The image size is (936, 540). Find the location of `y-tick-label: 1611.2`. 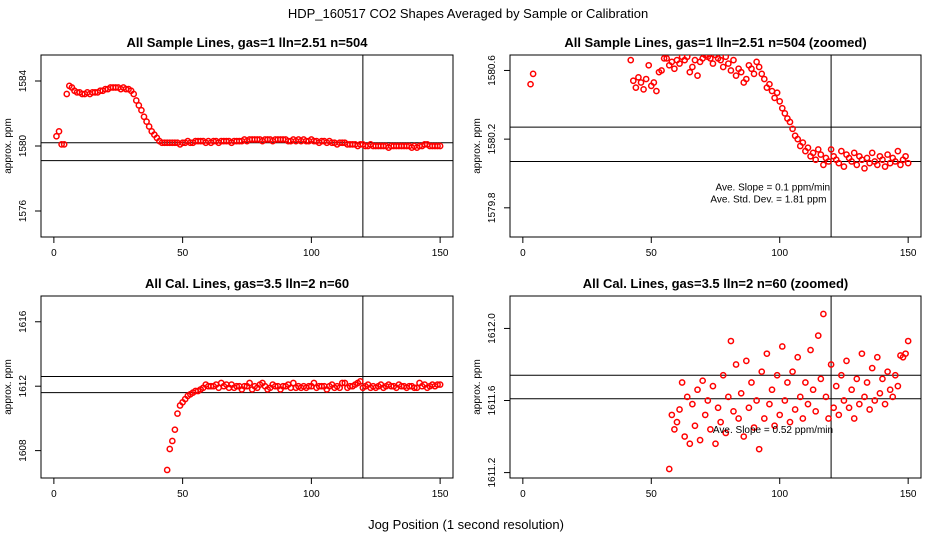

y-tick-label: 1611.2 is located at coordinates (492, 472).